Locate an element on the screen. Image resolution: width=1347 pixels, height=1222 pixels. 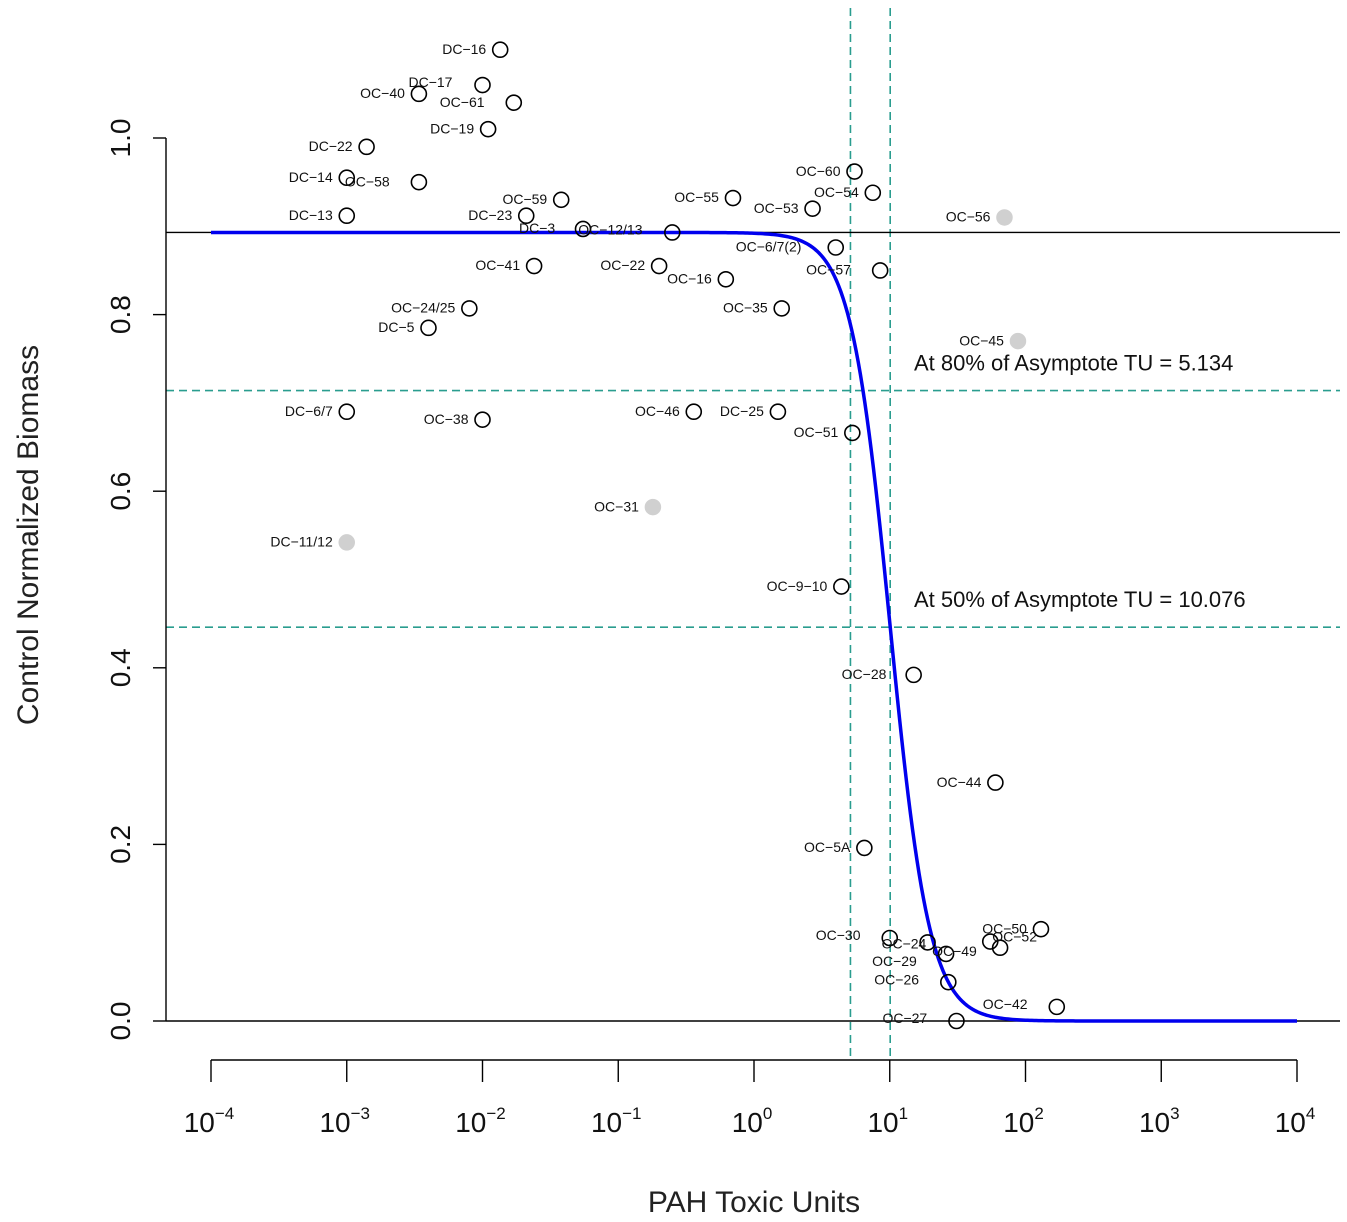
y-tick-label: 0.6 is located at coordinates (120, 491).